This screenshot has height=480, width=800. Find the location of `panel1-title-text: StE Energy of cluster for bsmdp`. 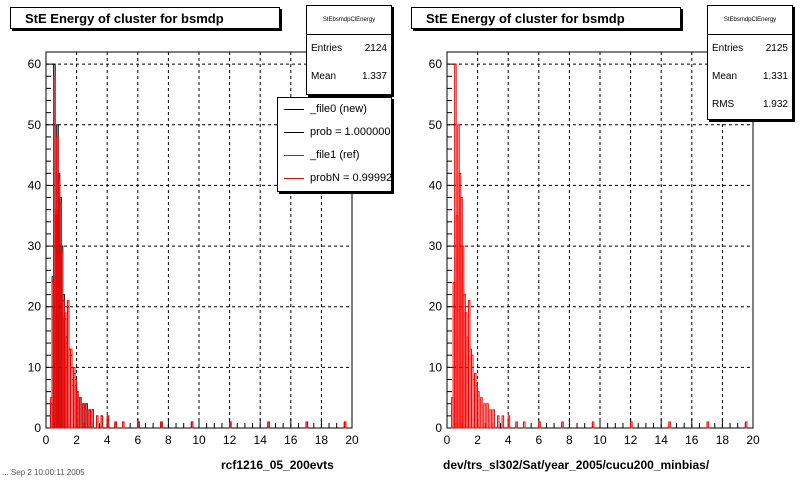

panel1-title-text: StE Energy of cluster for bsmdp is located at coordinates (124, 18).